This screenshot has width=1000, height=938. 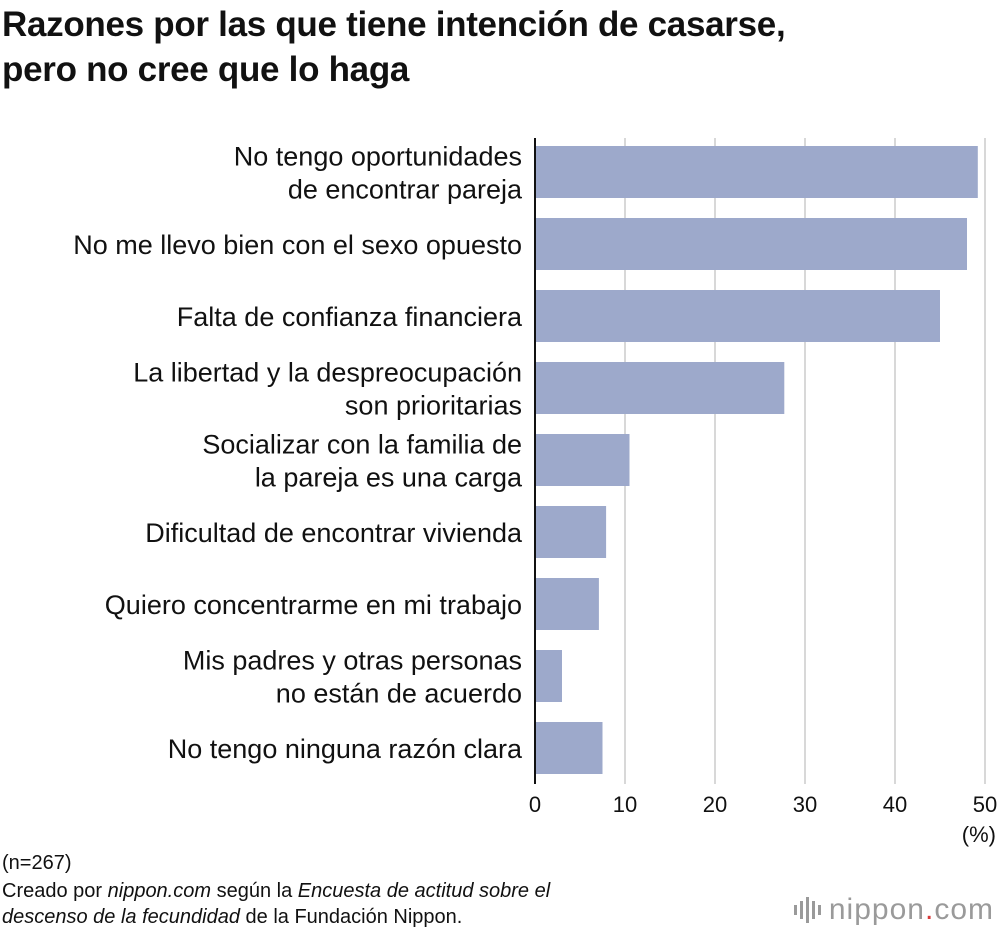 What do you see at coordinates (535, 804) in the screenshot?
I see `x-tick-label-0: 0` at bounding box center [535, 804].